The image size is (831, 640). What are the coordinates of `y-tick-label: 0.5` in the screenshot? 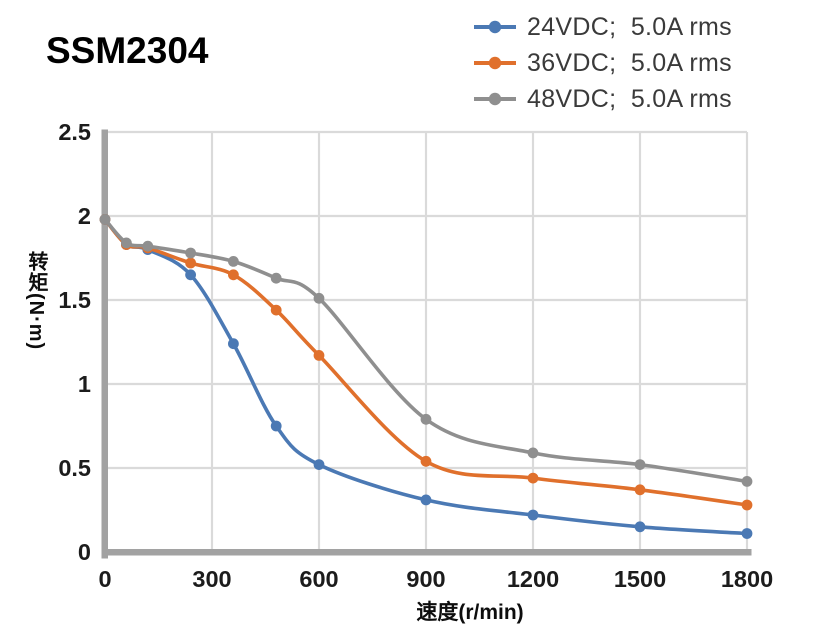 It's located at (74, 468).